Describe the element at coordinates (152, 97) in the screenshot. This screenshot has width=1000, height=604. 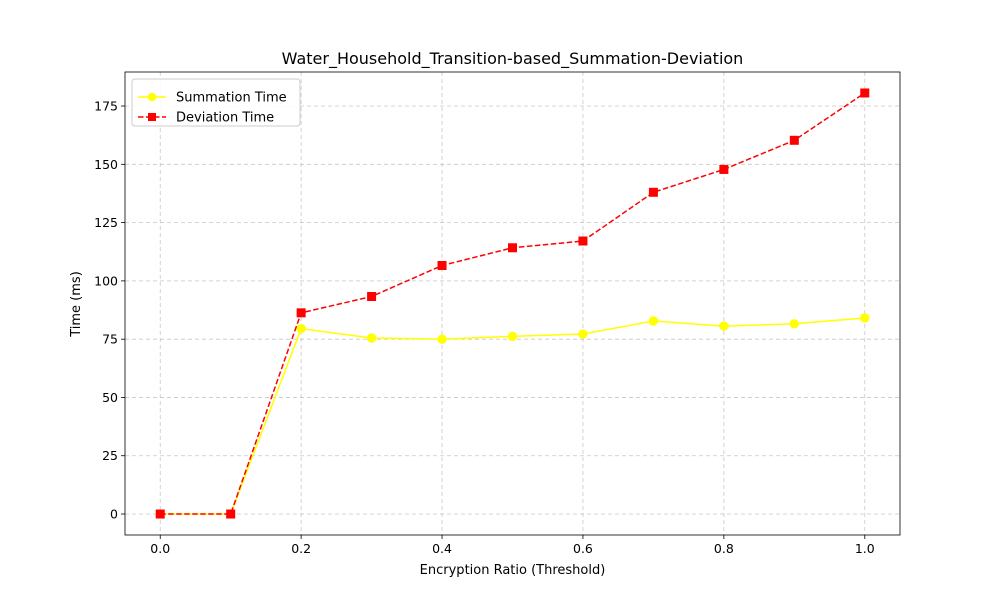
I see `summation-time-legend-marker` at that location.